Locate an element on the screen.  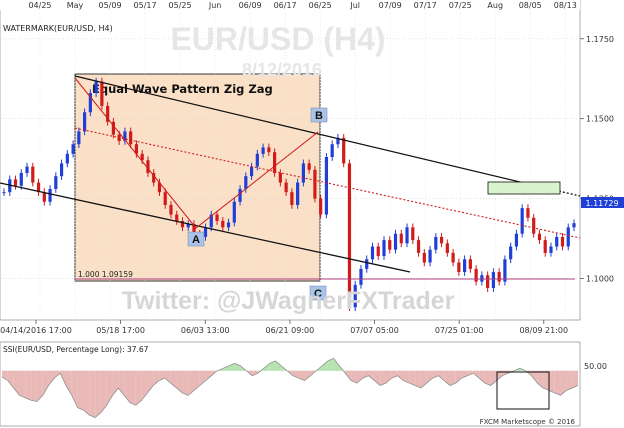
top-tick-label: 05/25 is located at coordinates (180, 5).